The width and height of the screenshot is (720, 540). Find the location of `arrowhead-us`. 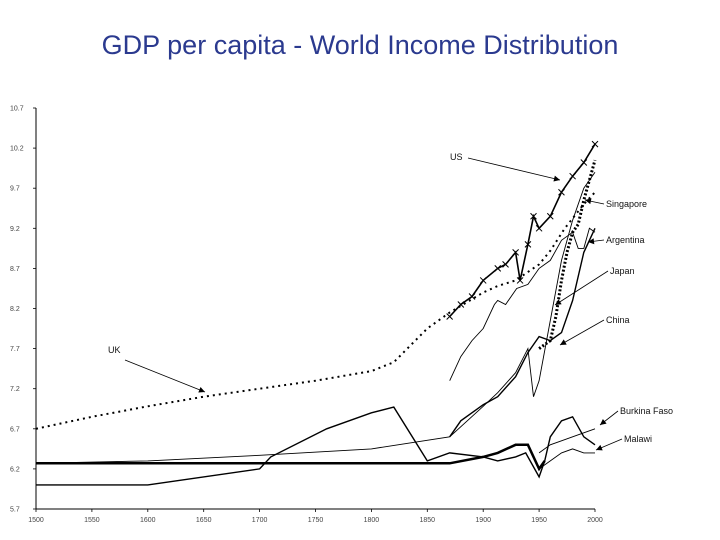

arrowhead-us is located at coordinates (556, 178).